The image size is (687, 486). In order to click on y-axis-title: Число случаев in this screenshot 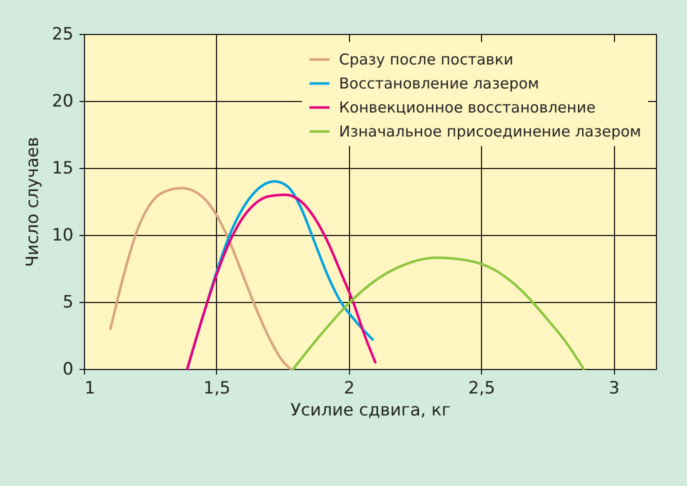, I will do `click(32, 202)`.